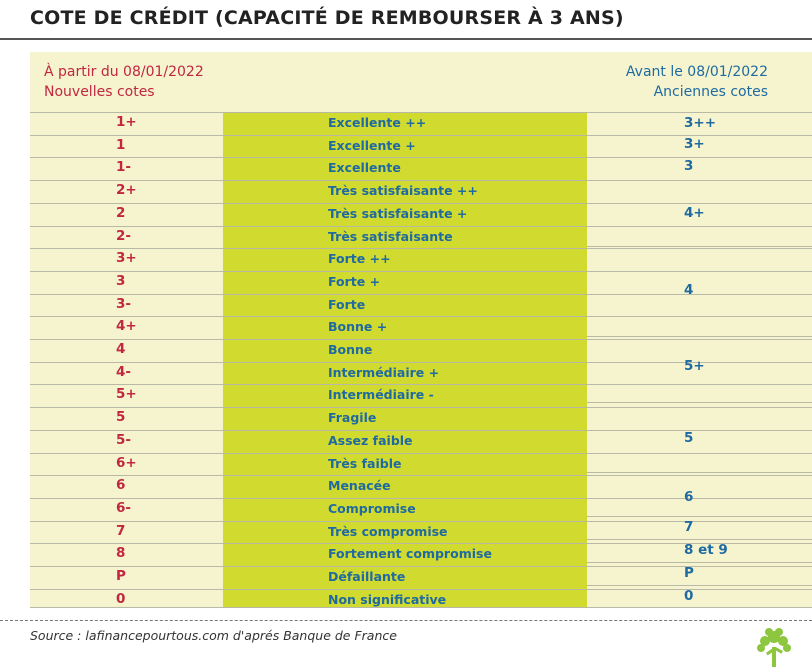 The height and width of the screenshot is (670, 812). What do you see at coordinates (421, 146) in the screenshot?
I see `table-row: 1 Excellente +` at bounding box center [421, 146].